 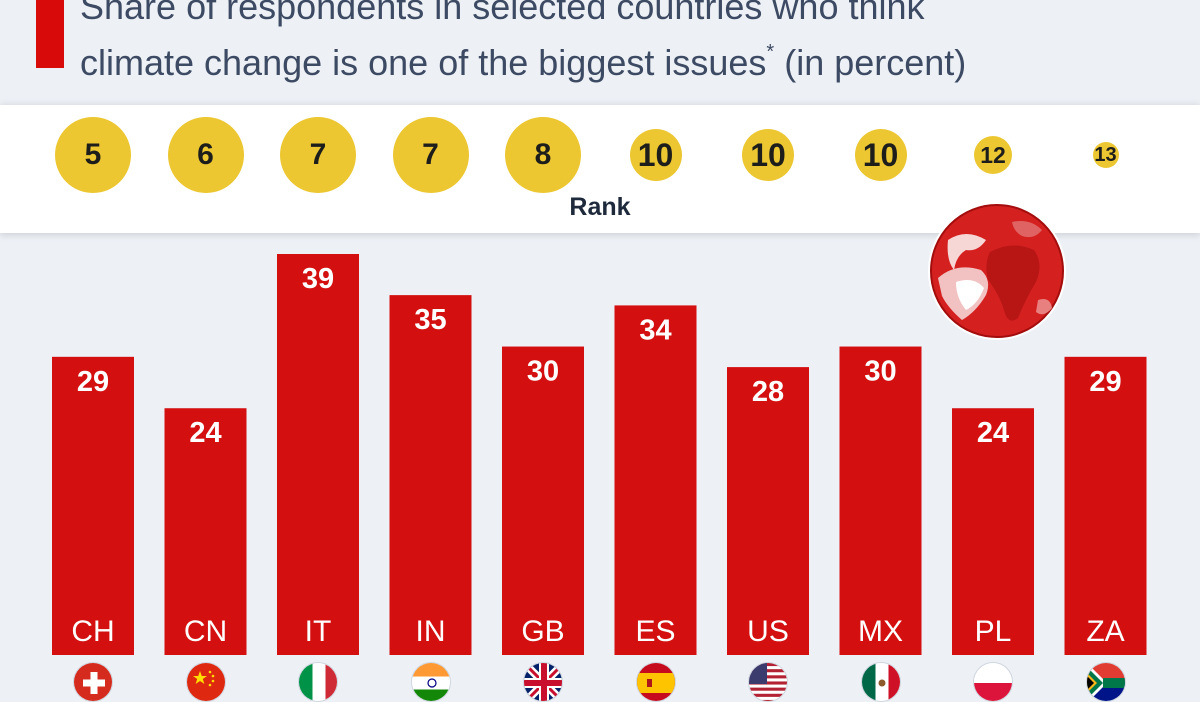 What do you see at coordinates (655, 480) in the screenshot?
I see `bar-es` at bounding box center [655, 480].